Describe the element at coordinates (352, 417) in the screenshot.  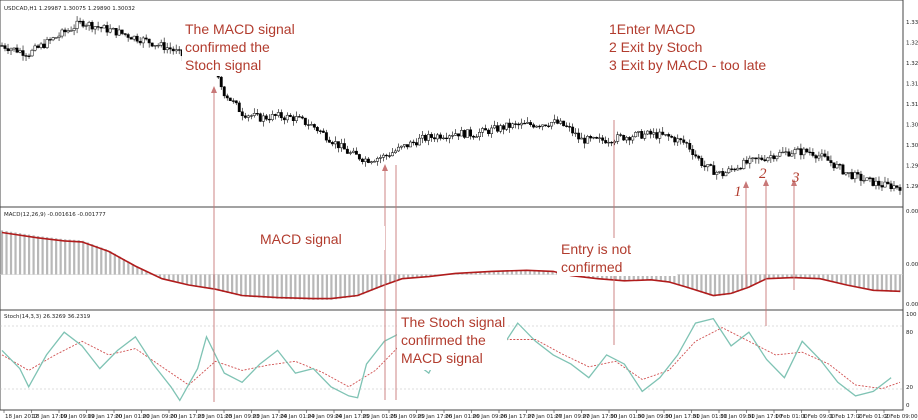
I see `time-tick-label: 24 Jan 17:00` at that location.